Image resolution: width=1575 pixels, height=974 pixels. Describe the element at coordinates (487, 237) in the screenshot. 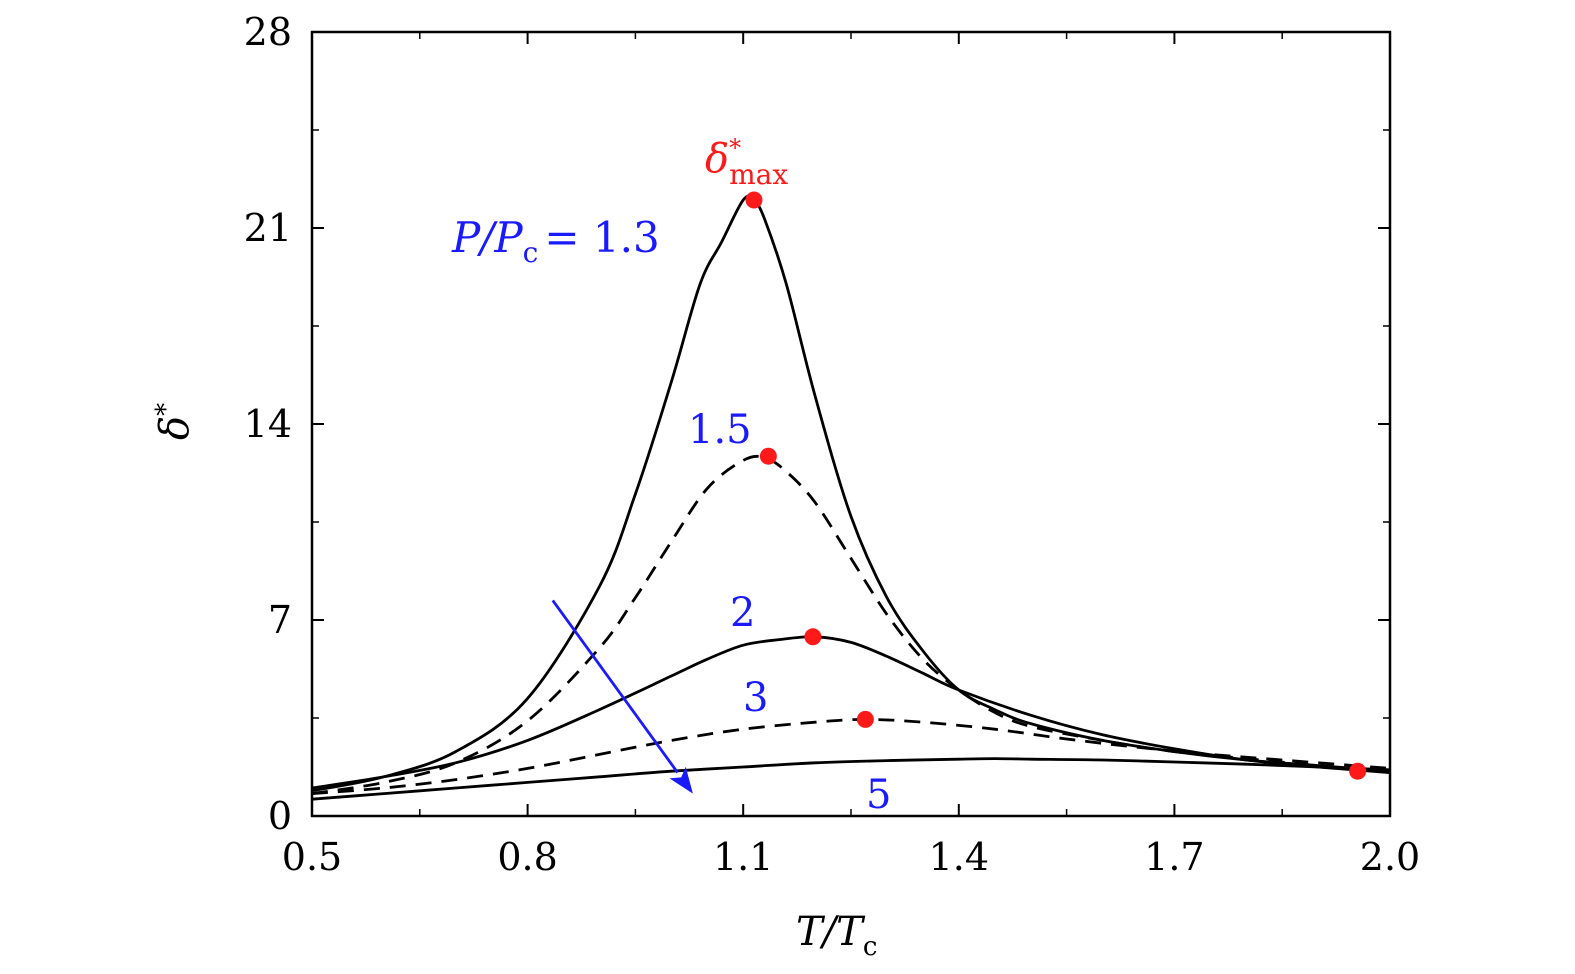

I see `p-ratio-symbol: P/P` at that location.